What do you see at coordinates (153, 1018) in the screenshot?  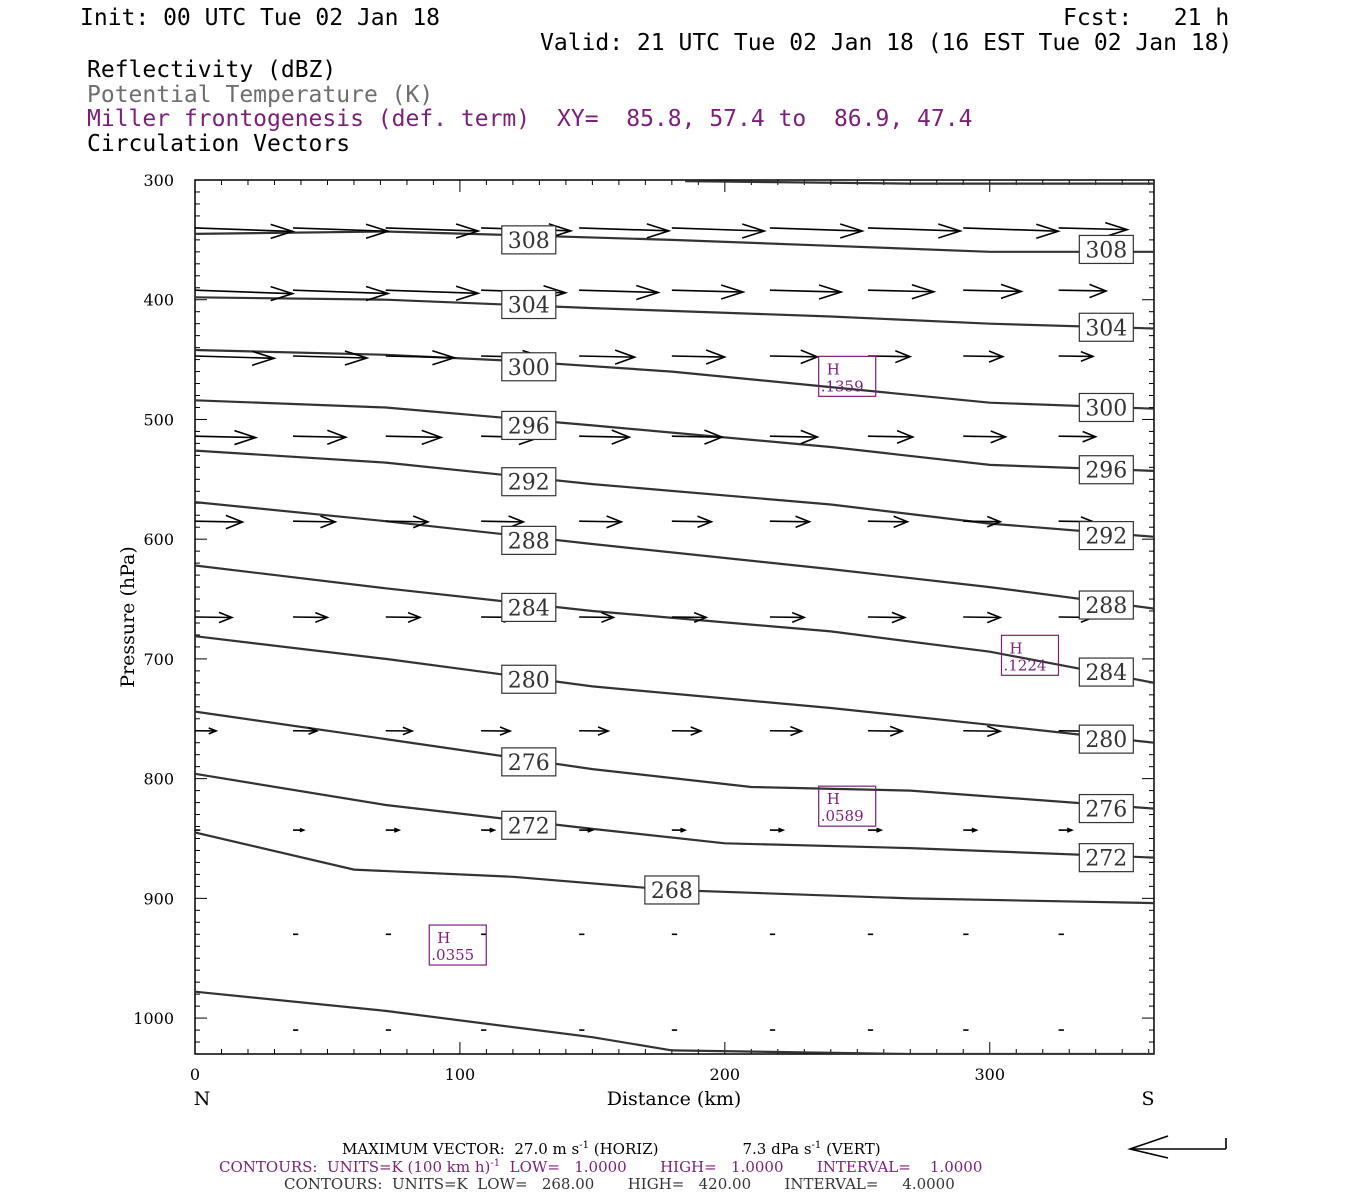 I see `y-tick-label: 1000` at bounding box center [153, 1018].